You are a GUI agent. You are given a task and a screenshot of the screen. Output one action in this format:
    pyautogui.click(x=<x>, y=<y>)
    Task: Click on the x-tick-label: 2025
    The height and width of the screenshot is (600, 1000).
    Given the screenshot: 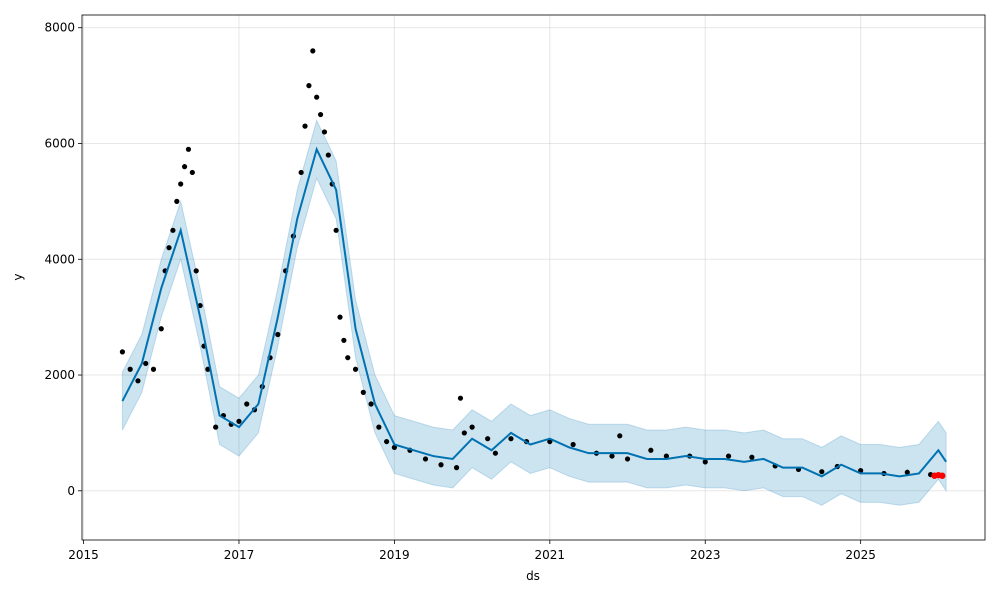 What is the action you would take?
    pyautogui.click(x=860, y=555)
    